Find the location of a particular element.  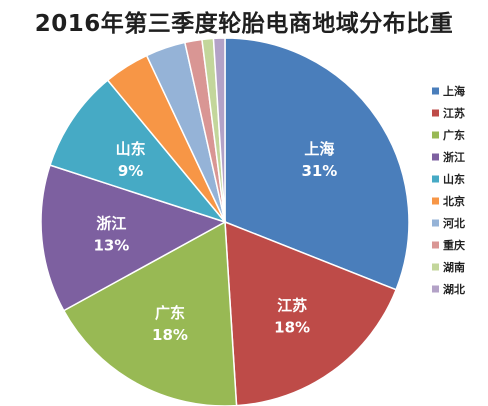

slice-percent-label-4: 13% is located at coordinates (111, 246).